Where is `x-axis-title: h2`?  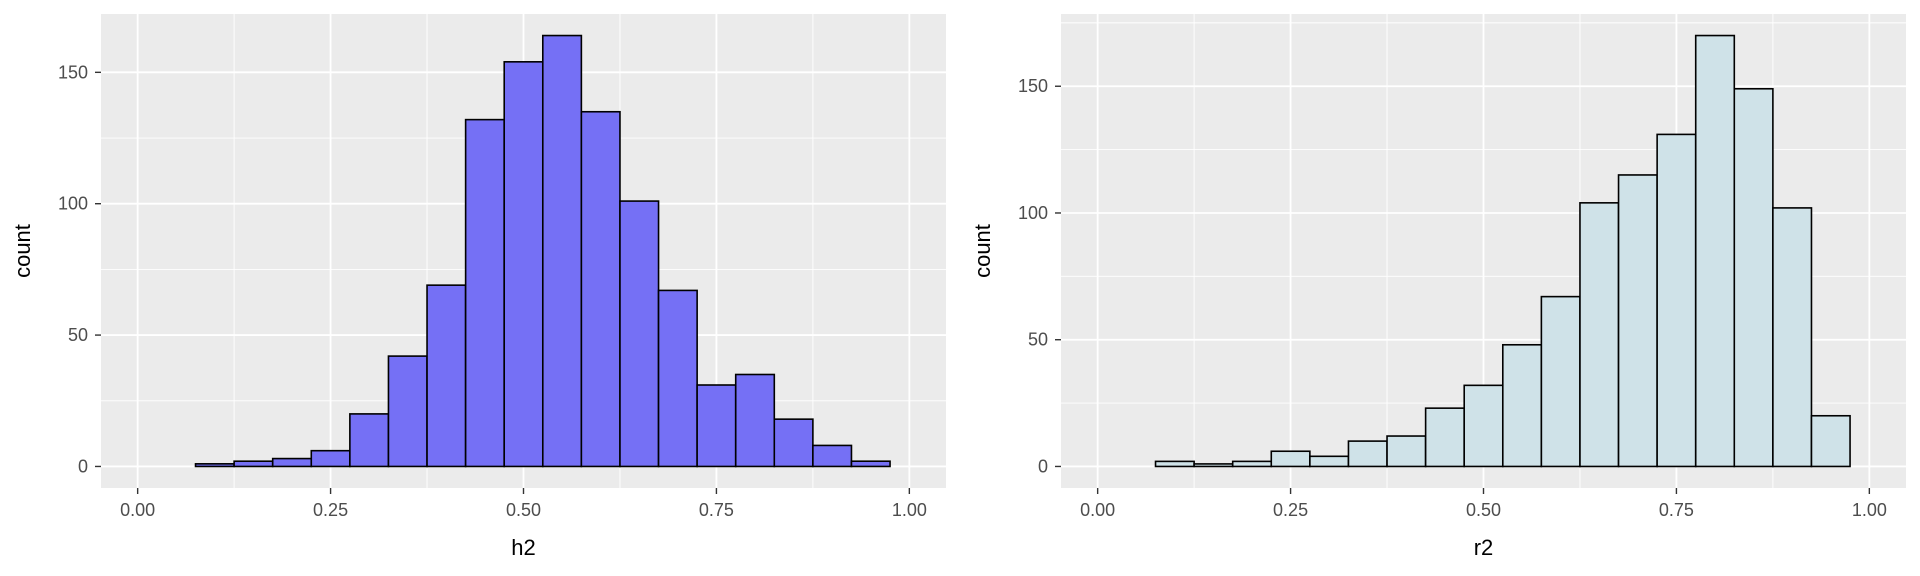
x-axis-title: h2 is located at coordinates (523, 547).